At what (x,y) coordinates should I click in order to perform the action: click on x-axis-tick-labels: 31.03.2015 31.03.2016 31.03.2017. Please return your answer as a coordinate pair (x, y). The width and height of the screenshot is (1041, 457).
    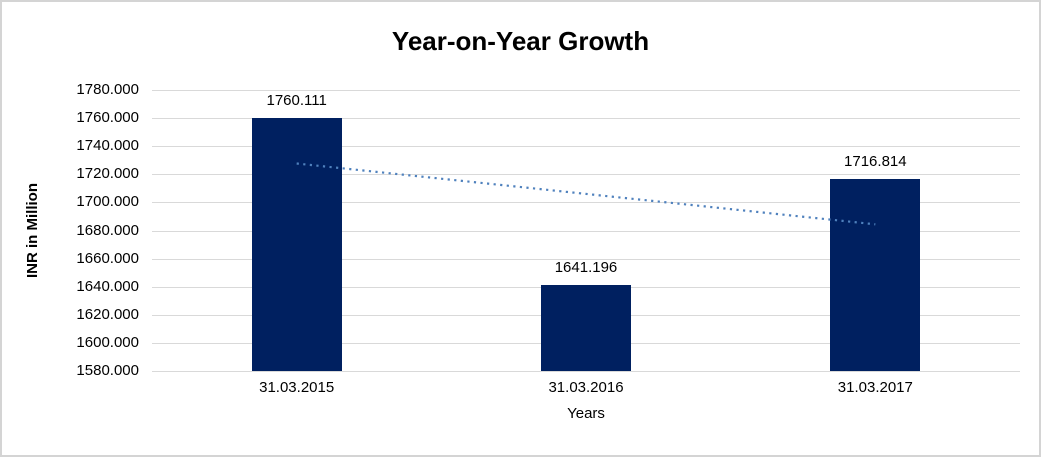
    Looking at the image, I should click on (586, 389).